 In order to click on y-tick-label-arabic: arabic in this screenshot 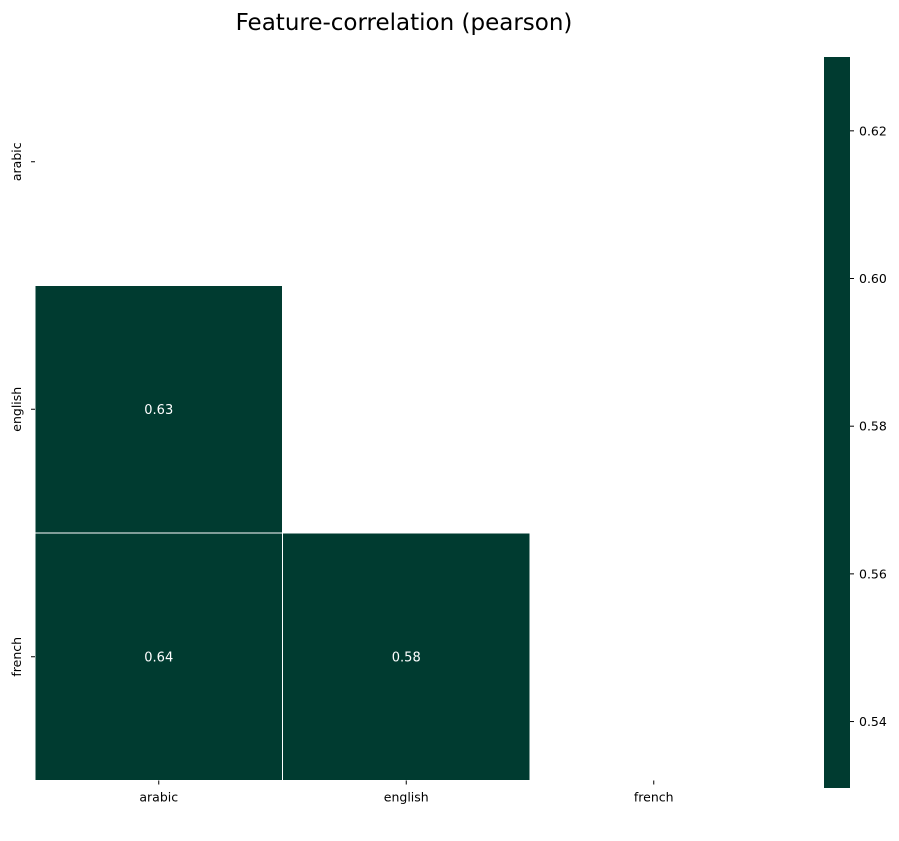, I will do `click(16, 161)`.